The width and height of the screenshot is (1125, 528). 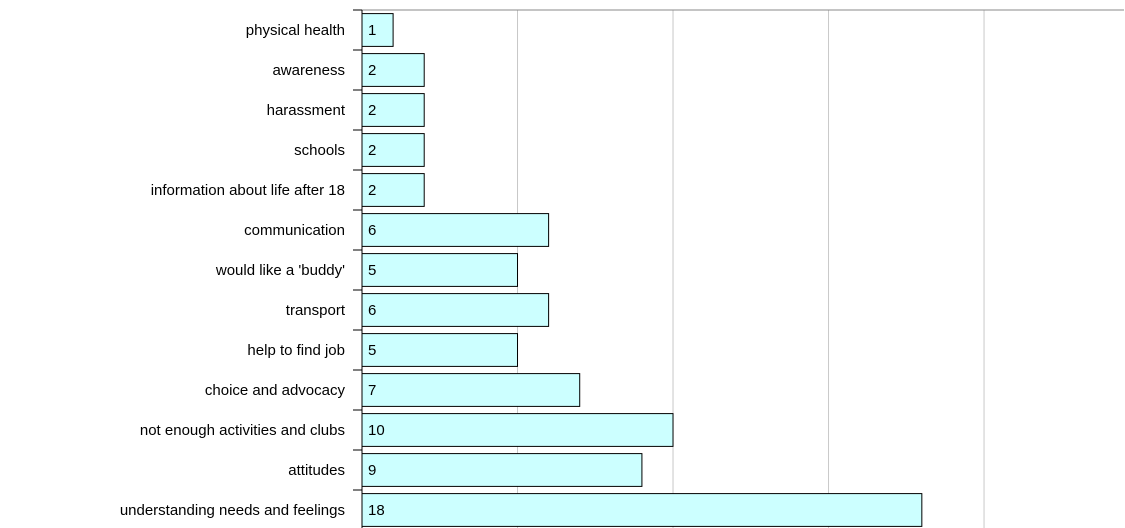 What do you see at coordinates (232, 510) in the screenshot?
I see `y-tick-label: understanding needs and feelings` at bounding box center [232, 510].